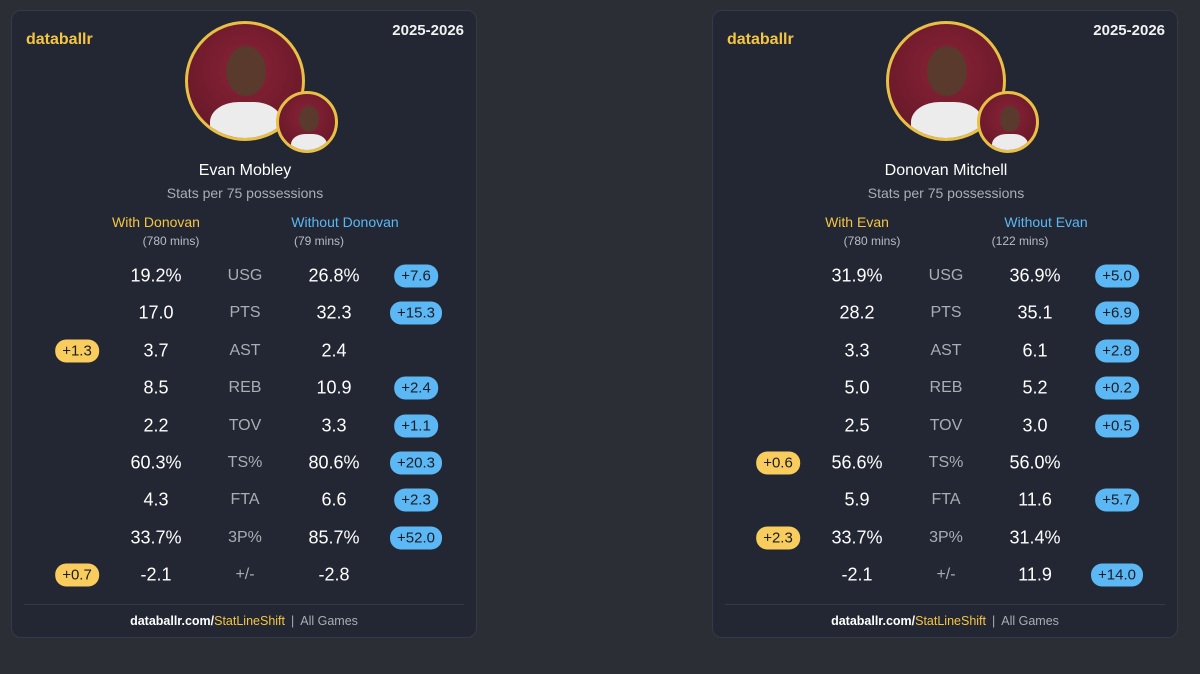 Image resolution: width=1200 pixels, height=674 pixels. I want to click on player-avatar, so click(245, 81).